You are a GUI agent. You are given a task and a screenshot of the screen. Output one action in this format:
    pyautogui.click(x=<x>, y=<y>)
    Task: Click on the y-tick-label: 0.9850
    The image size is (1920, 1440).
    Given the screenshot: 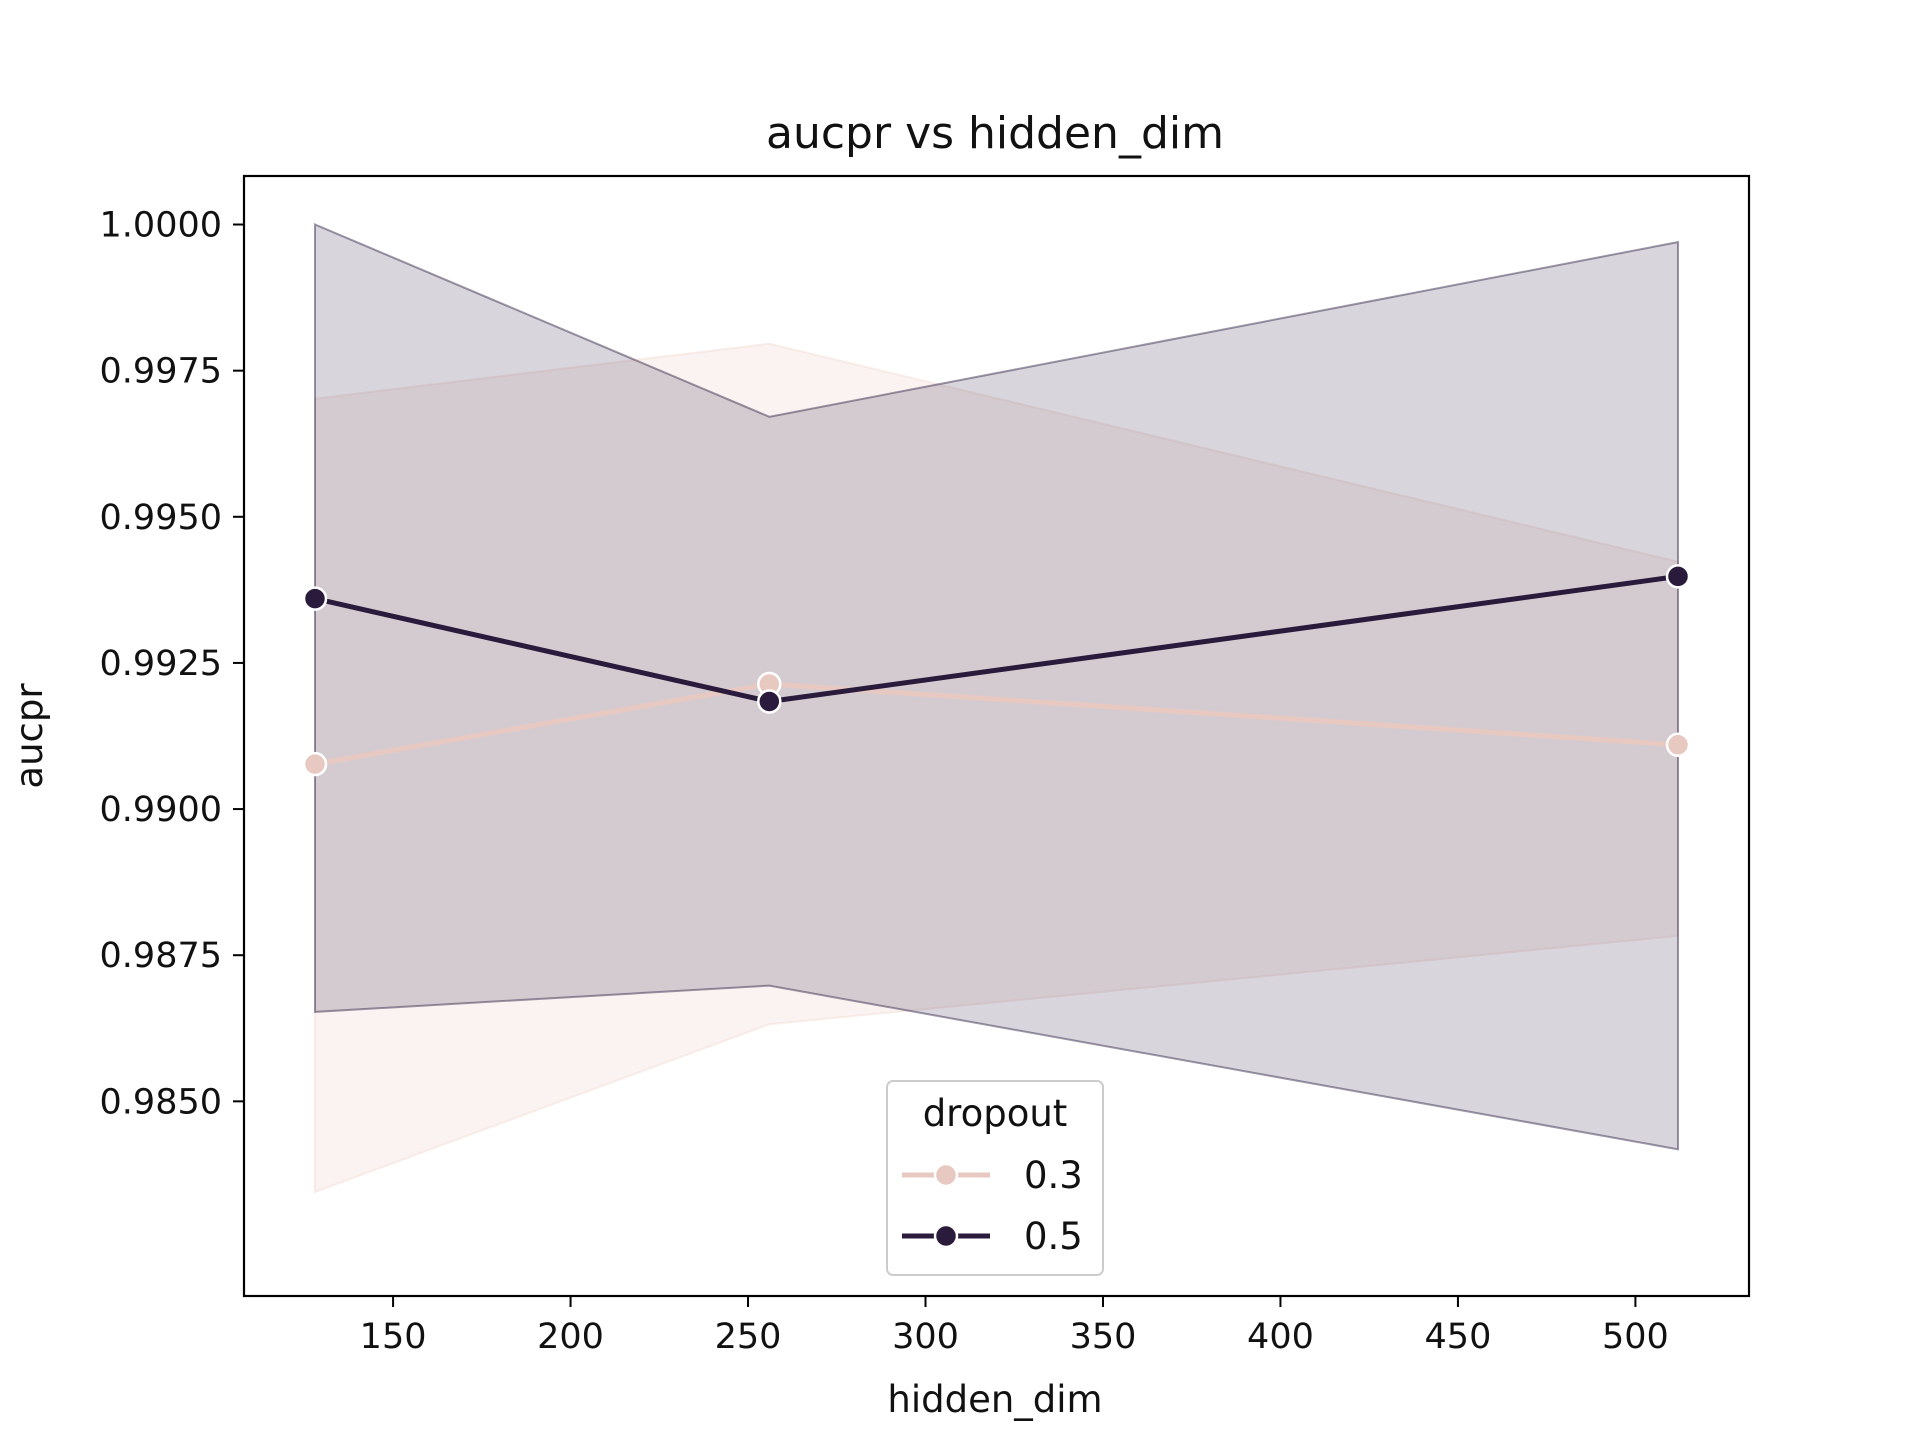 What is the action you would take?
    pyautogui.click(x=161, y=1102)
    